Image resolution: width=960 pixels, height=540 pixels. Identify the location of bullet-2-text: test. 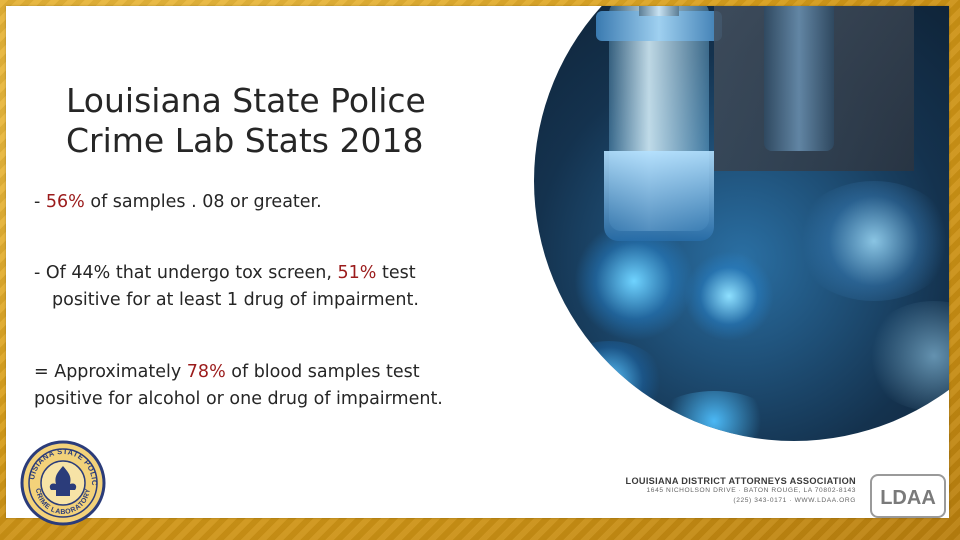
(396, 273).